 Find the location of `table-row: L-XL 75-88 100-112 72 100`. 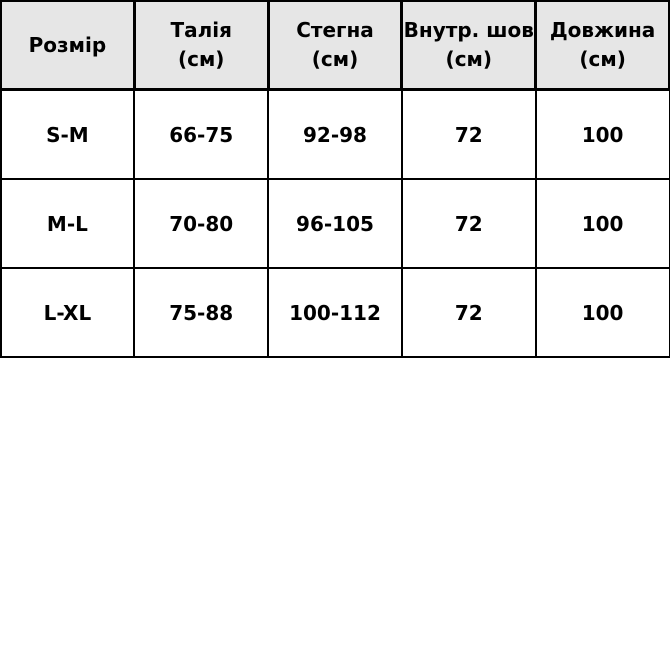

table-row: L-XL 75-88 100-112 72 100 is located at coordinates (335, 312).